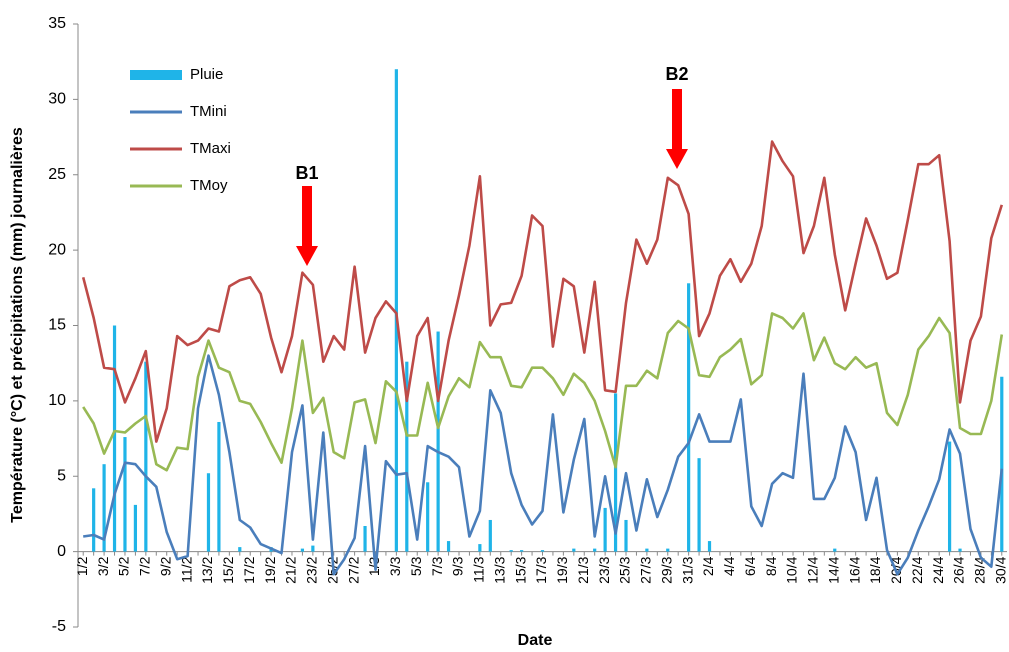 This screenshot has width=1009, height=652. Describe the element at coordinates (207, 569) in the screenshot. I see `x-tick-label: 13/2` at that location.